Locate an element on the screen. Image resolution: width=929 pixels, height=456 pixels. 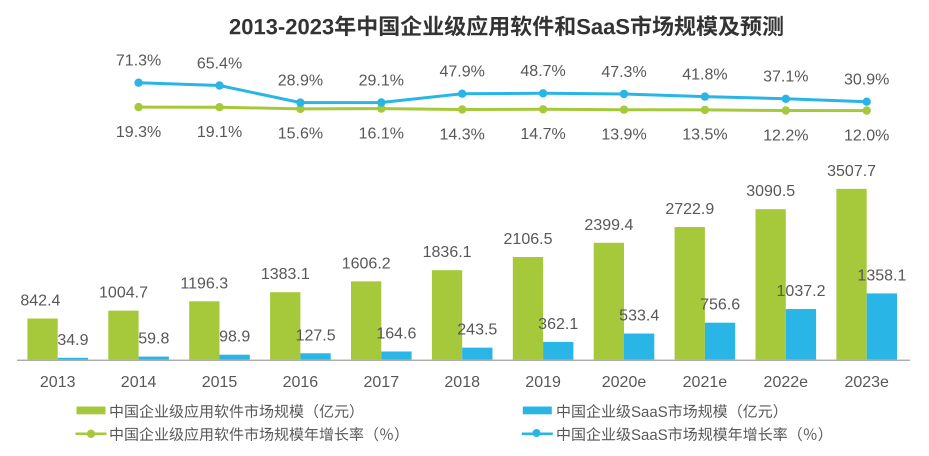
svg-text: 1004.7 is located at coordinates (123, 293).